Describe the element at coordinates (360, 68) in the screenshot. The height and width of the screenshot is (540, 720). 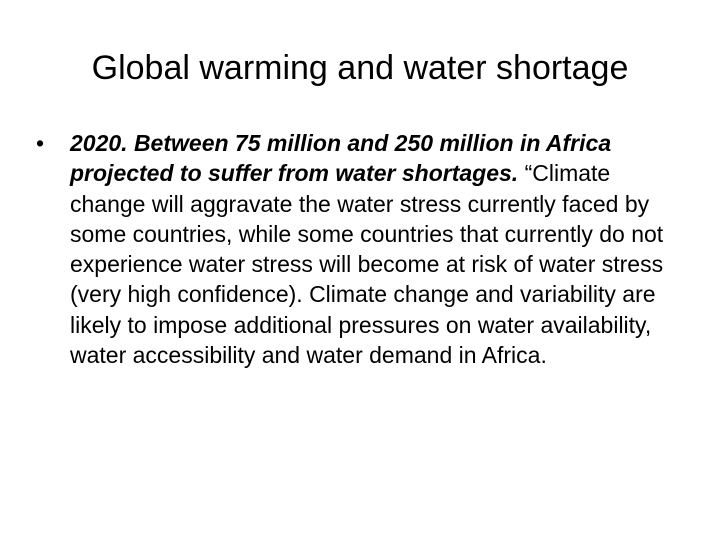
I see `slide-title: Global warming and water shortage` at that location.